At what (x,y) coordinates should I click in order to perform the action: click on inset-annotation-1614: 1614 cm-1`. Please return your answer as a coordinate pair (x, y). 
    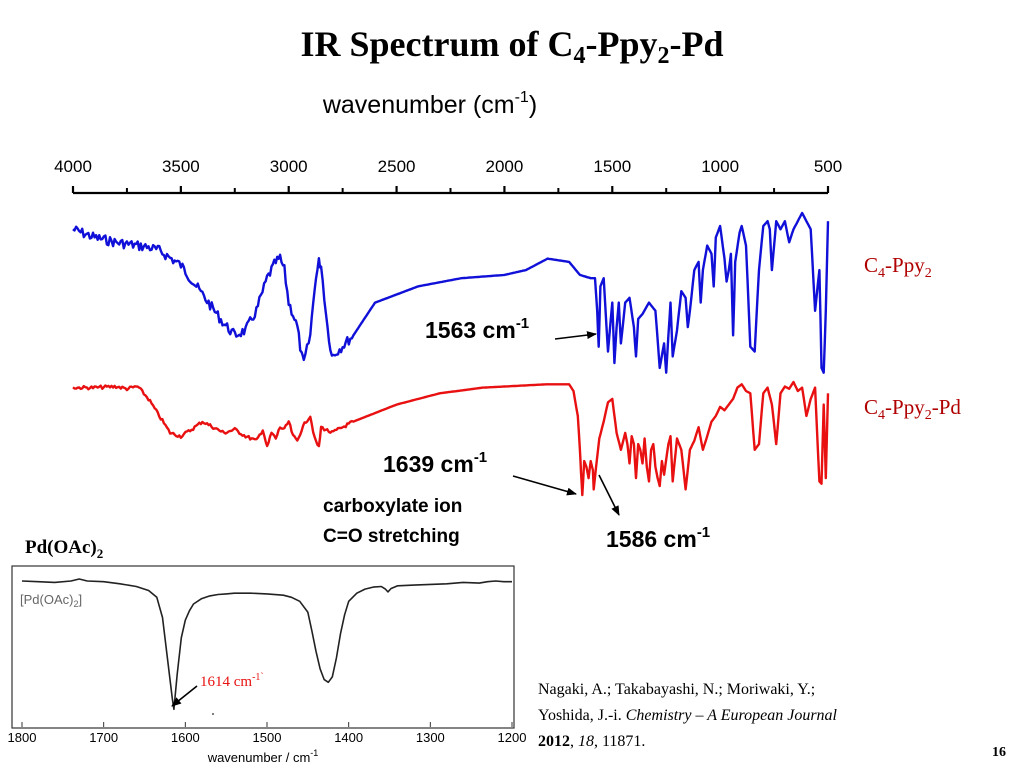
    Looking at the image, I should click on (232, 681).